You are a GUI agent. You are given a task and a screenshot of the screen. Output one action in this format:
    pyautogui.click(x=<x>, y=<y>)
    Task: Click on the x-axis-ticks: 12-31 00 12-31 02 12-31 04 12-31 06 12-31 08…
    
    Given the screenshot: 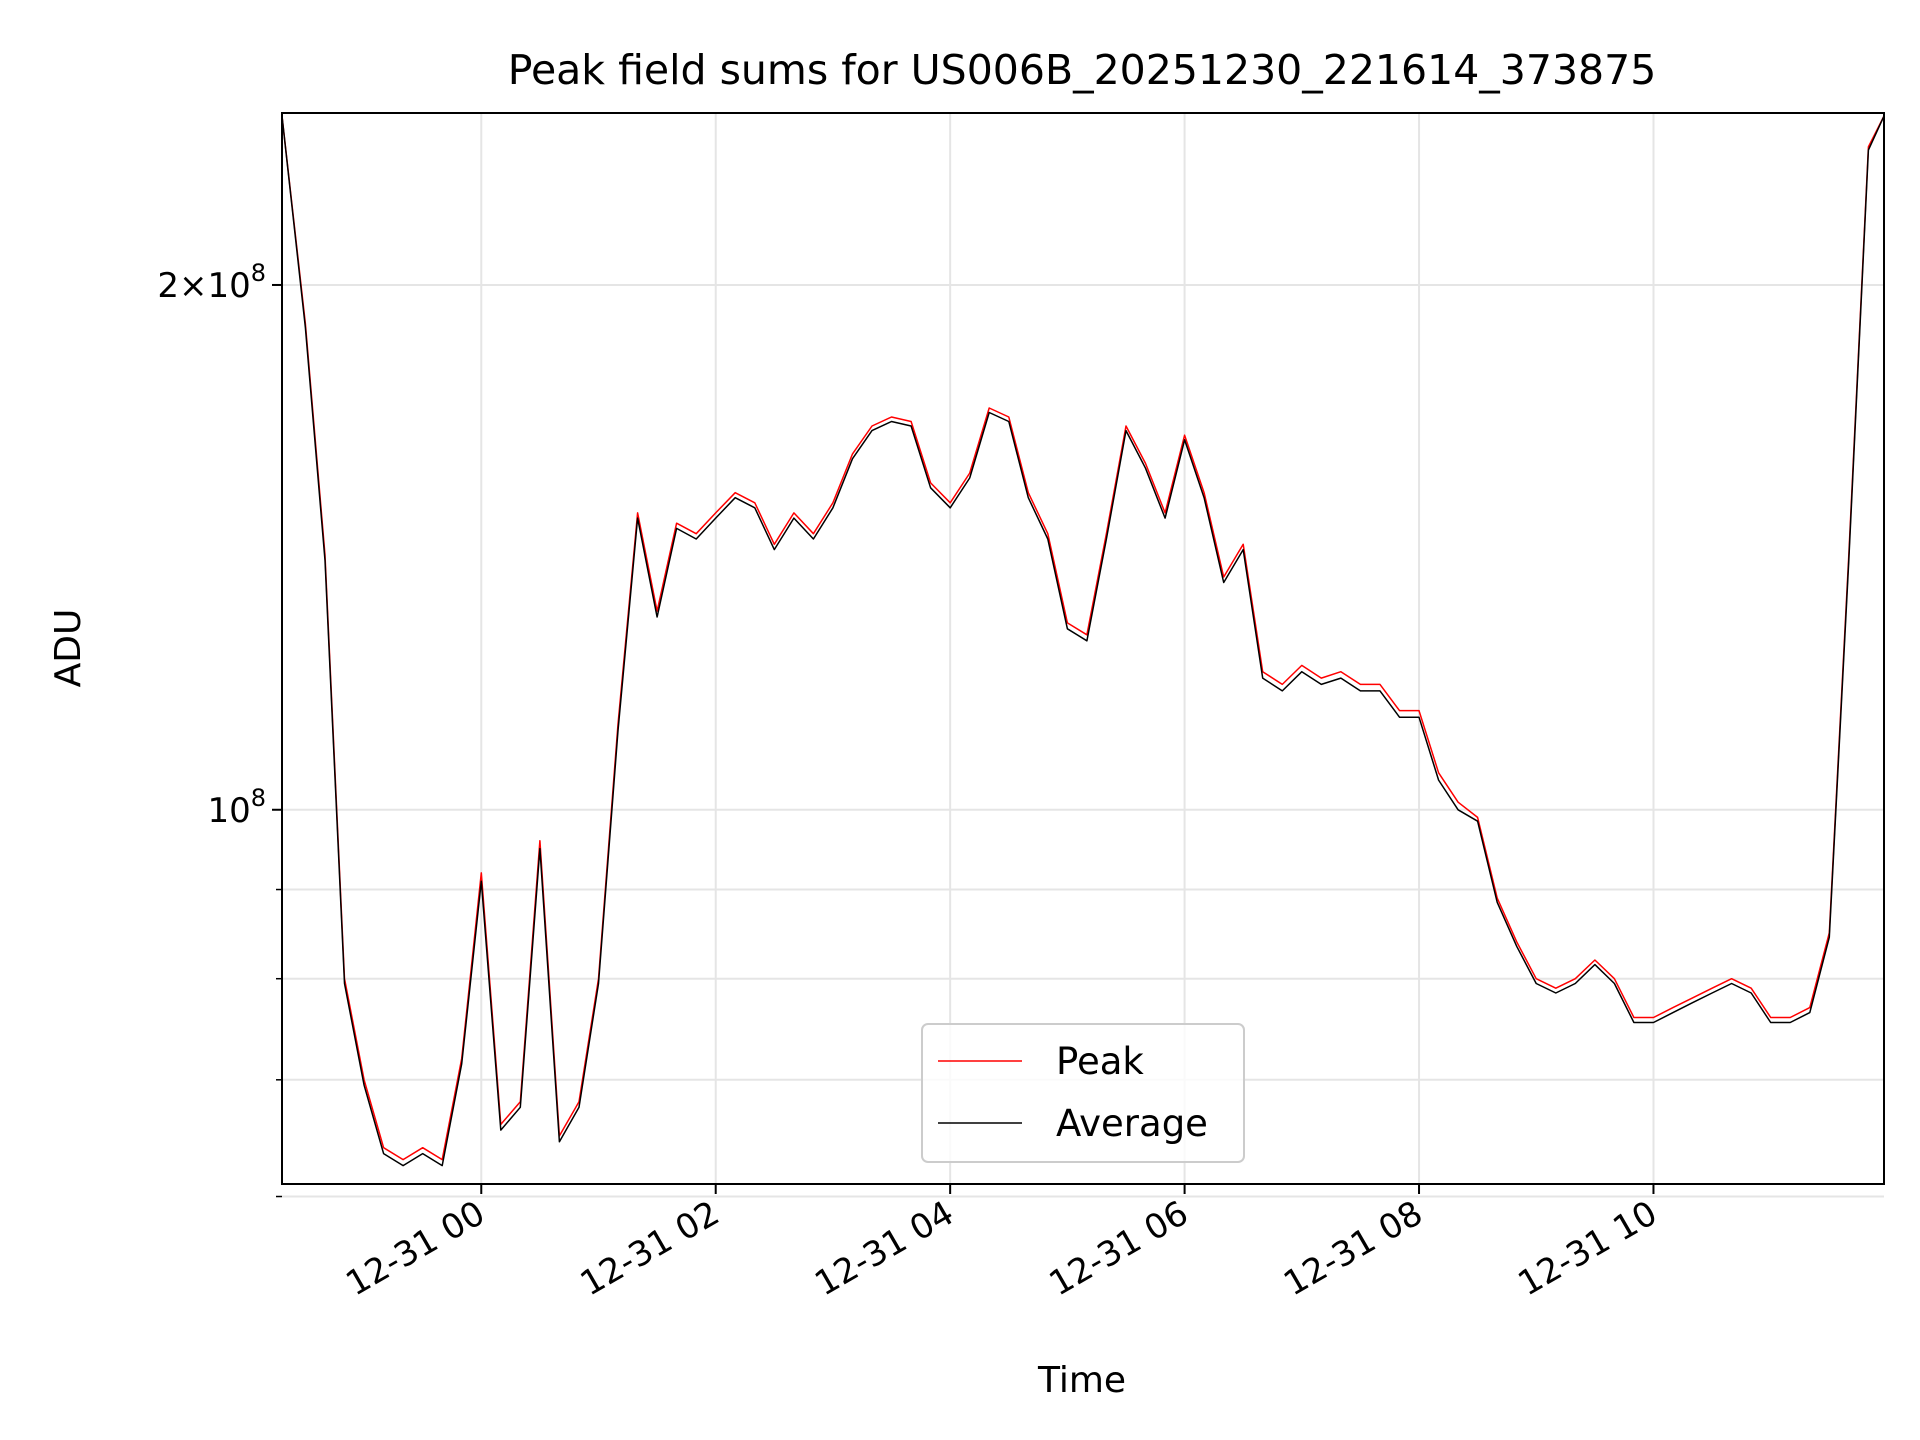 What is the action you would take?
    pyautogui.click(x=1001, y=1244)
    